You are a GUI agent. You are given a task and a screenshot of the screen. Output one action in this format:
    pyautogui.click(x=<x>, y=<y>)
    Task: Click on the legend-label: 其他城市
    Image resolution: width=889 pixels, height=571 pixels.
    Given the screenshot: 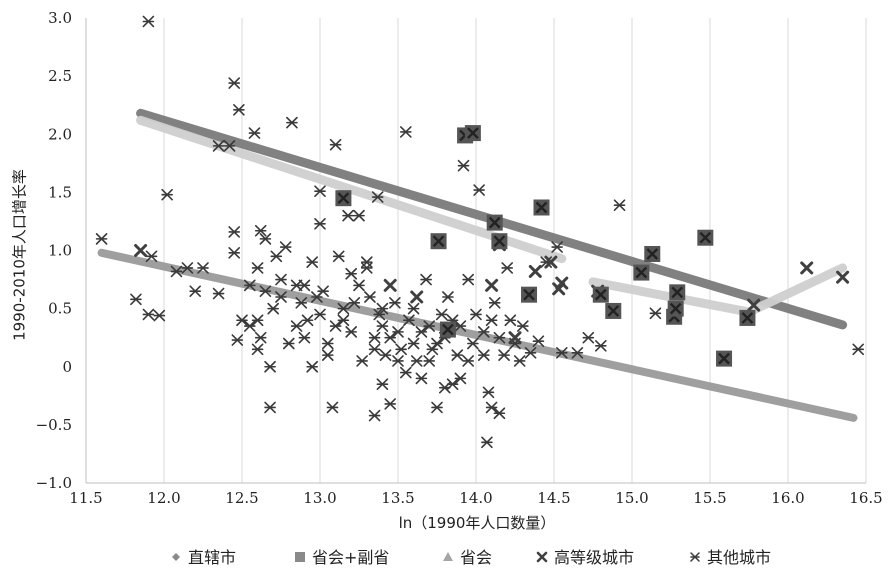 What is the action you would take?
    pyautogui.click(x=739, y=557)
    